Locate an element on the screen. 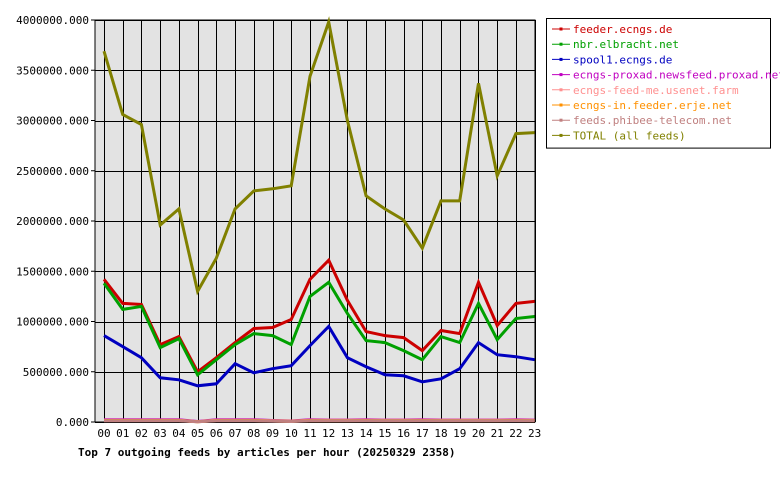 The height and width of the screenshot is (480, 780). y-tick-label-3: 1500000.000 is located at coordinates (52, 271).